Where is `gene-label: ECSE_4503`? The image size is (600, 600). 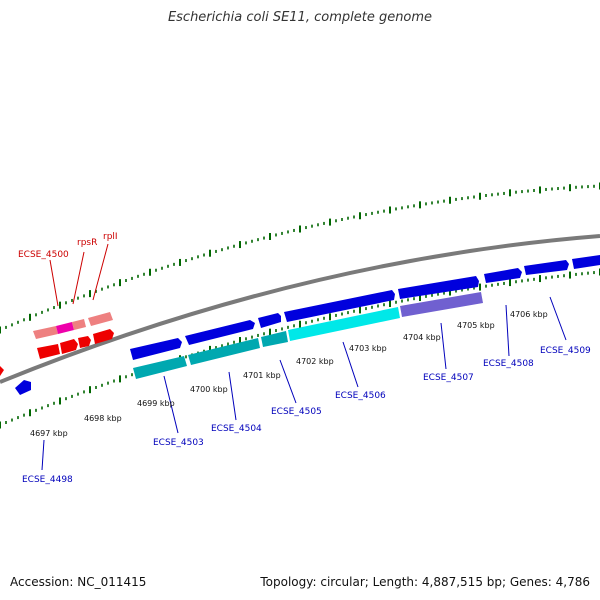
gene-label: ECSE_4503 is located at coordinates (178, 443).